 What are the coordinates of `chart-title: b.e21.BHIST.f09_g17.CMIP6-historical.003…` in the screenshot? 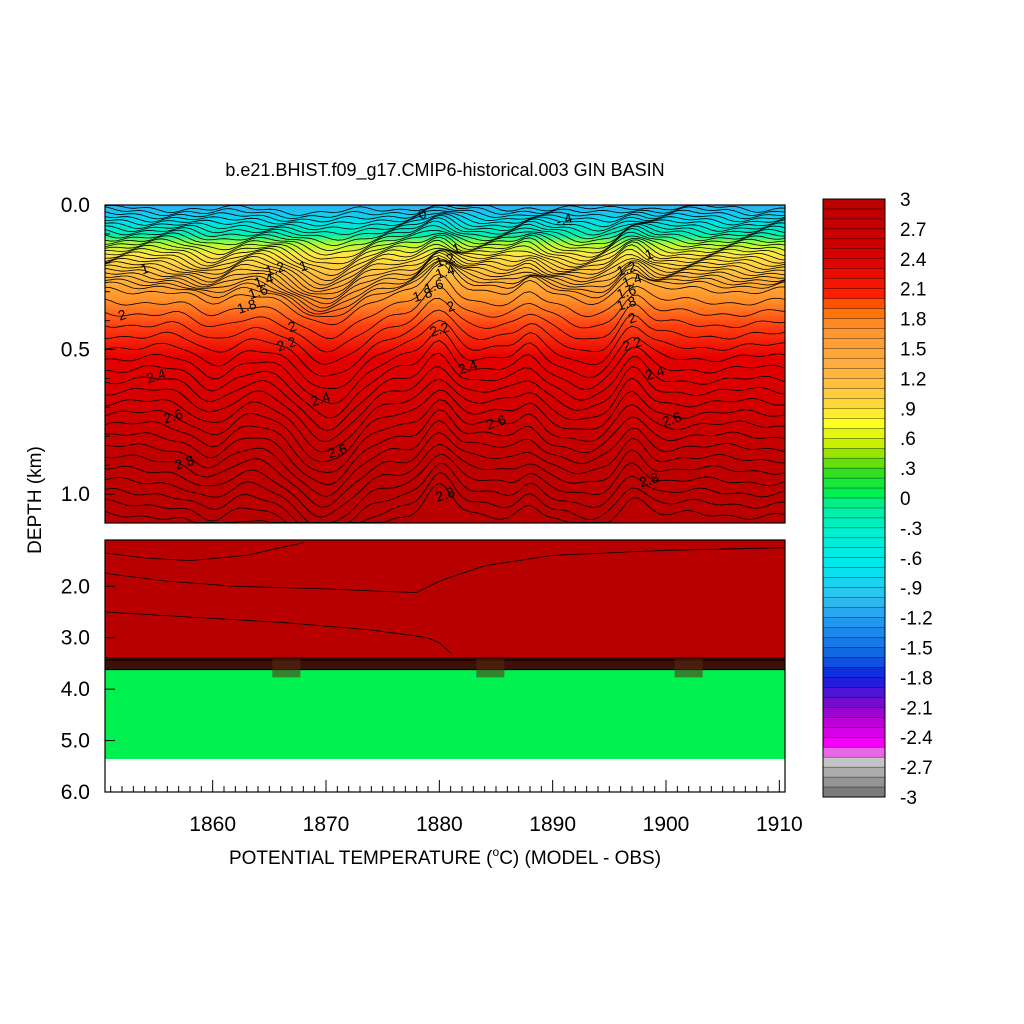 It's located at (444, 170).